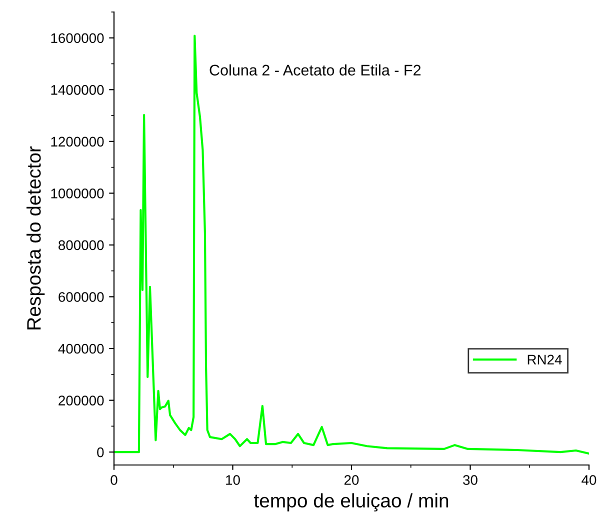 Image resolution: width=597 pixels, height=532 pixels. I want to click on x-tick-label: 0, so click(114, 480).